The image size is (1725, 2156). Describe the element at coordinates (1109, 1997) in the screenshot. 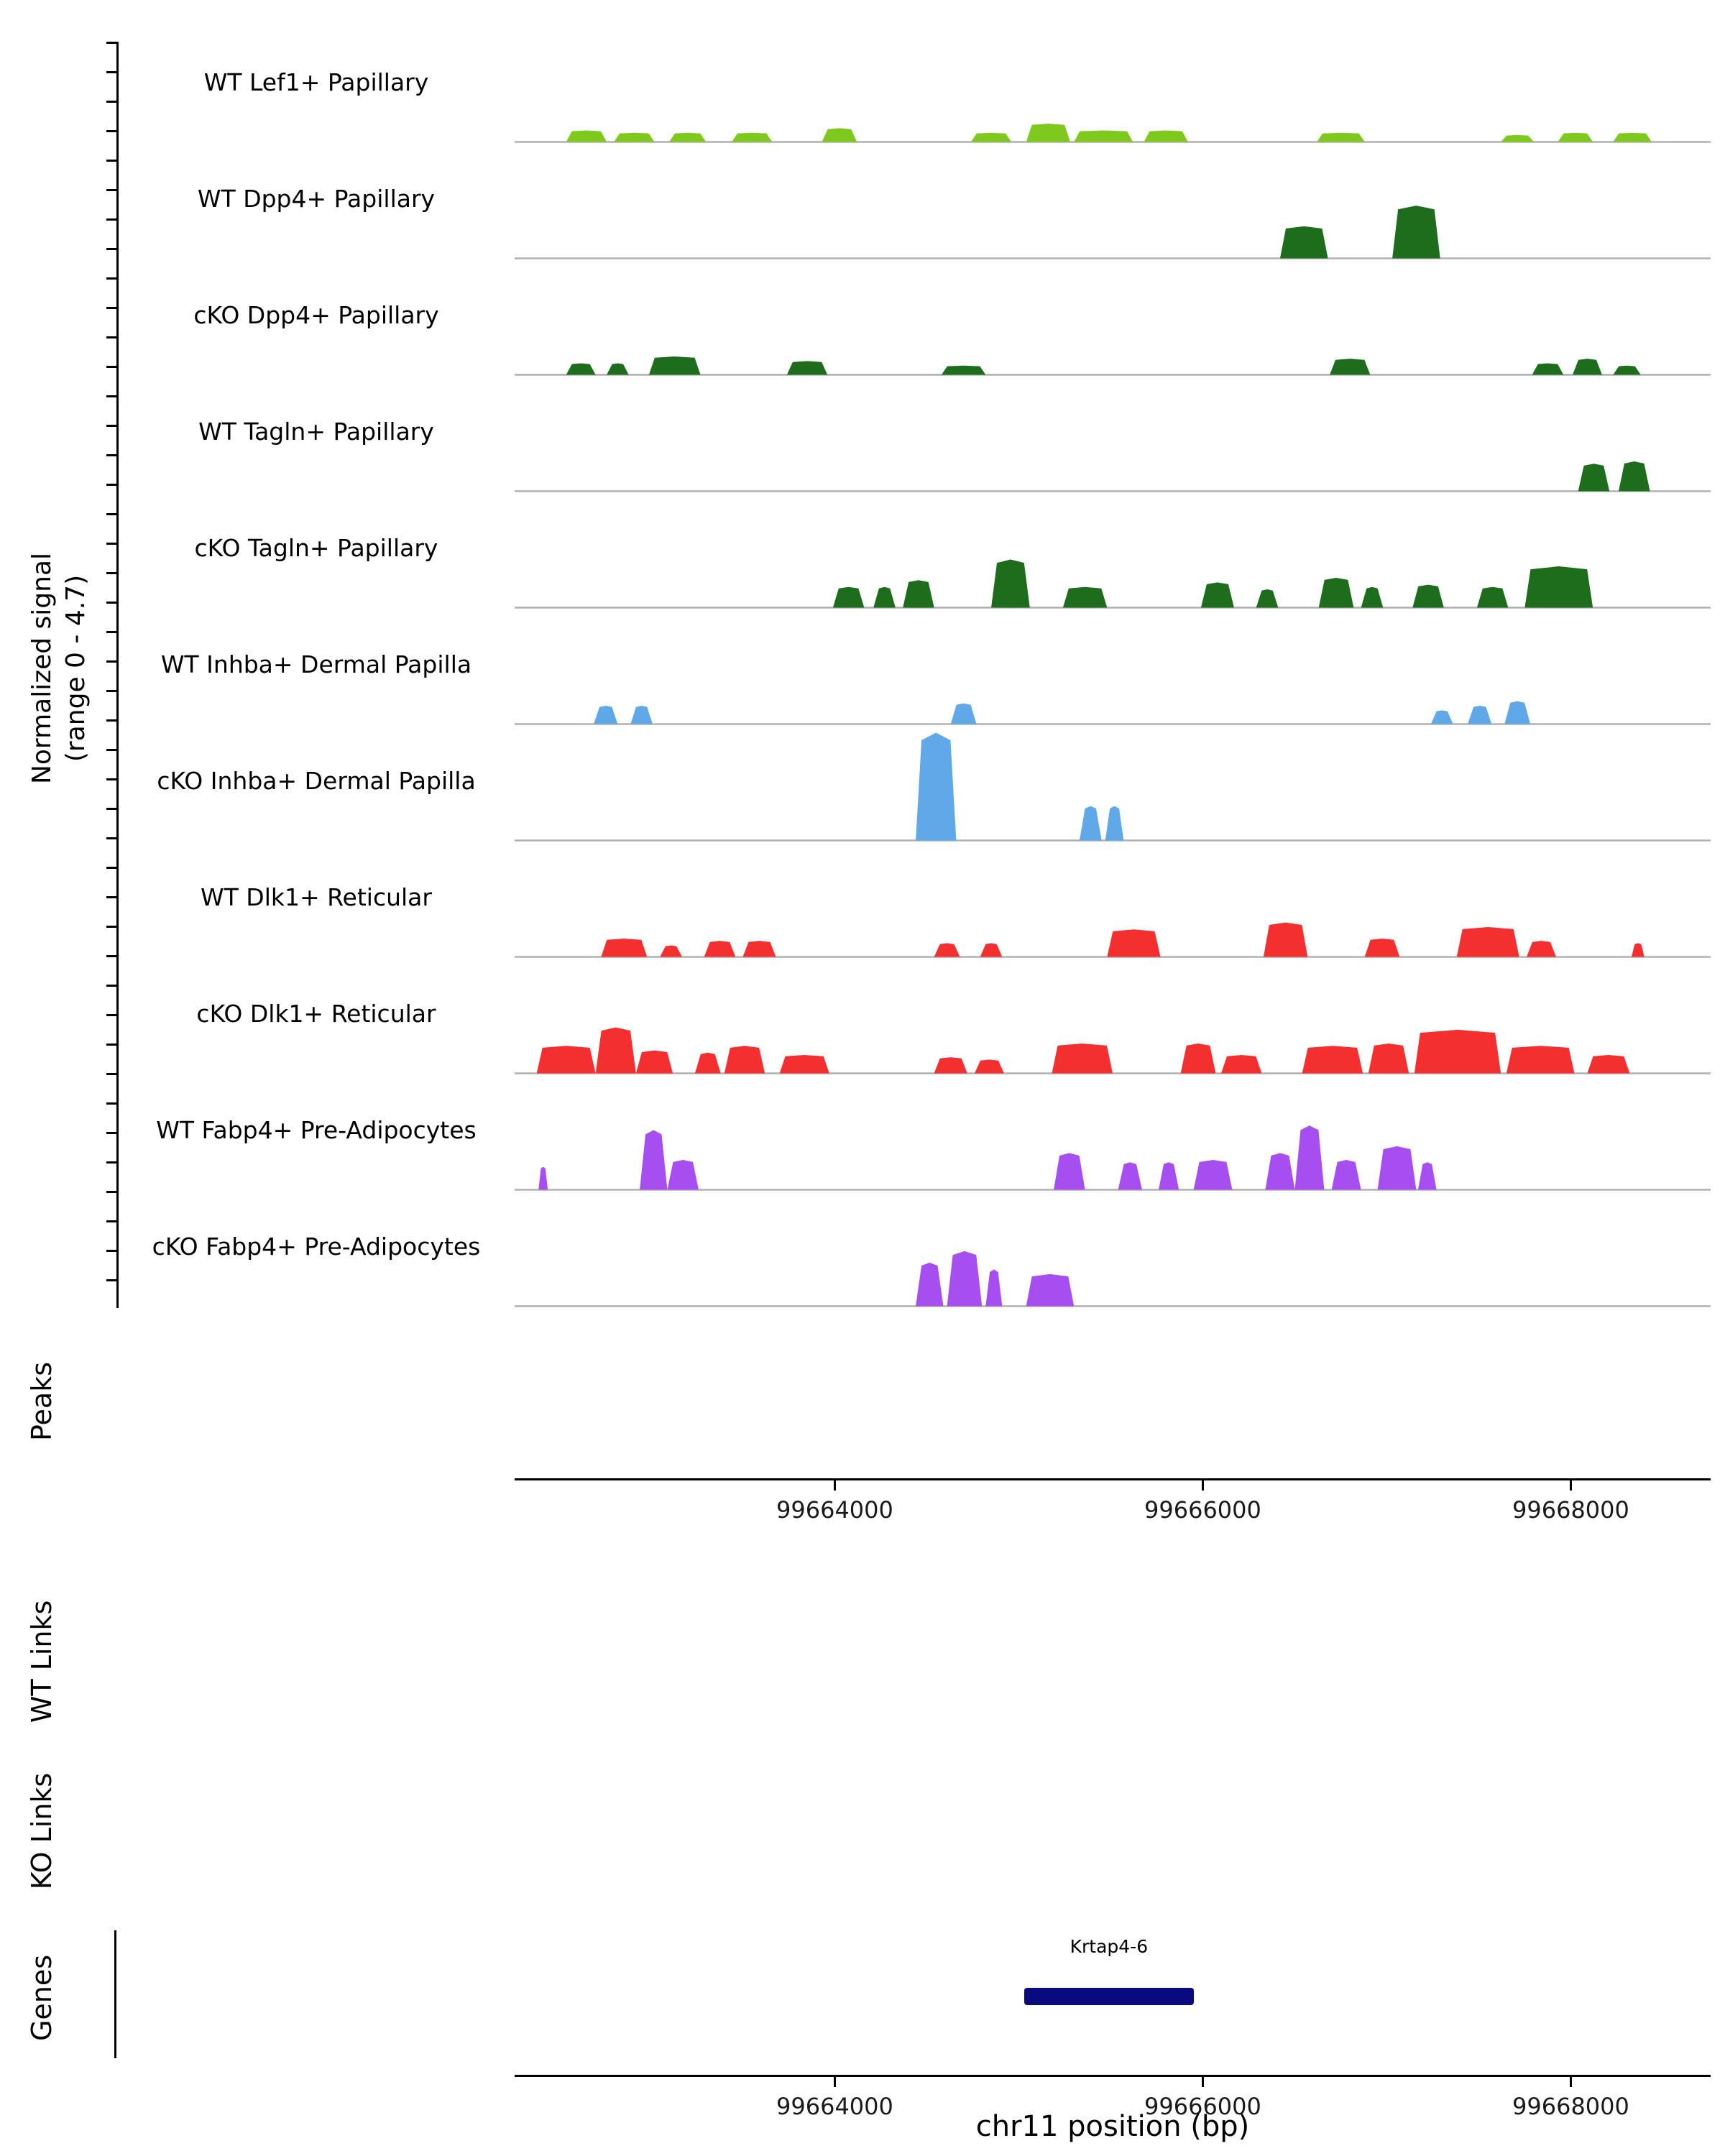

I see `gene-body` at that location.